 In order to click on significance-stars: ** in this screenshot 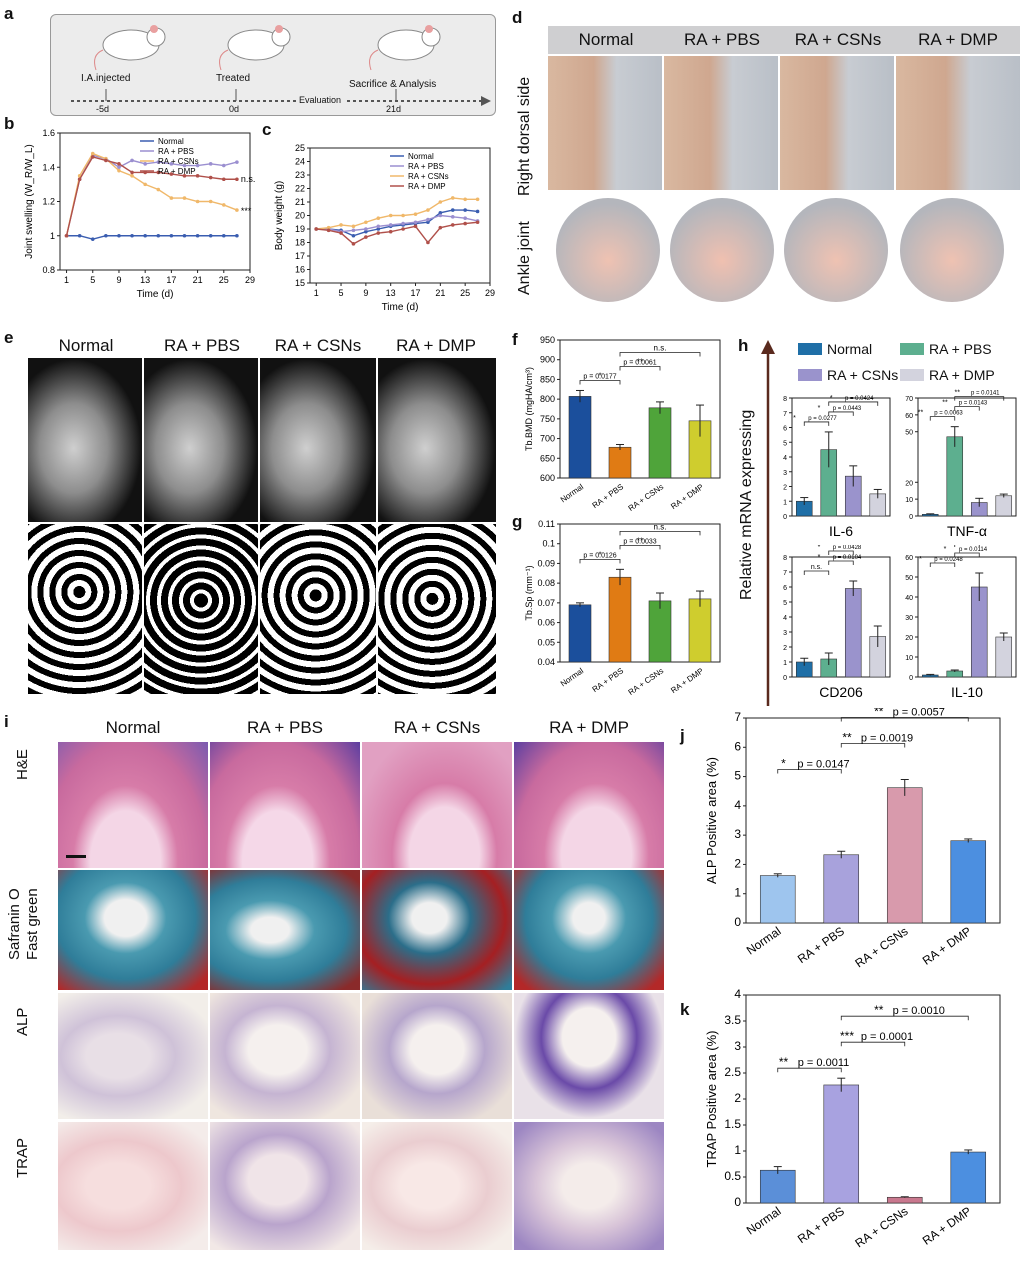, I will do `click(958, 393)`.